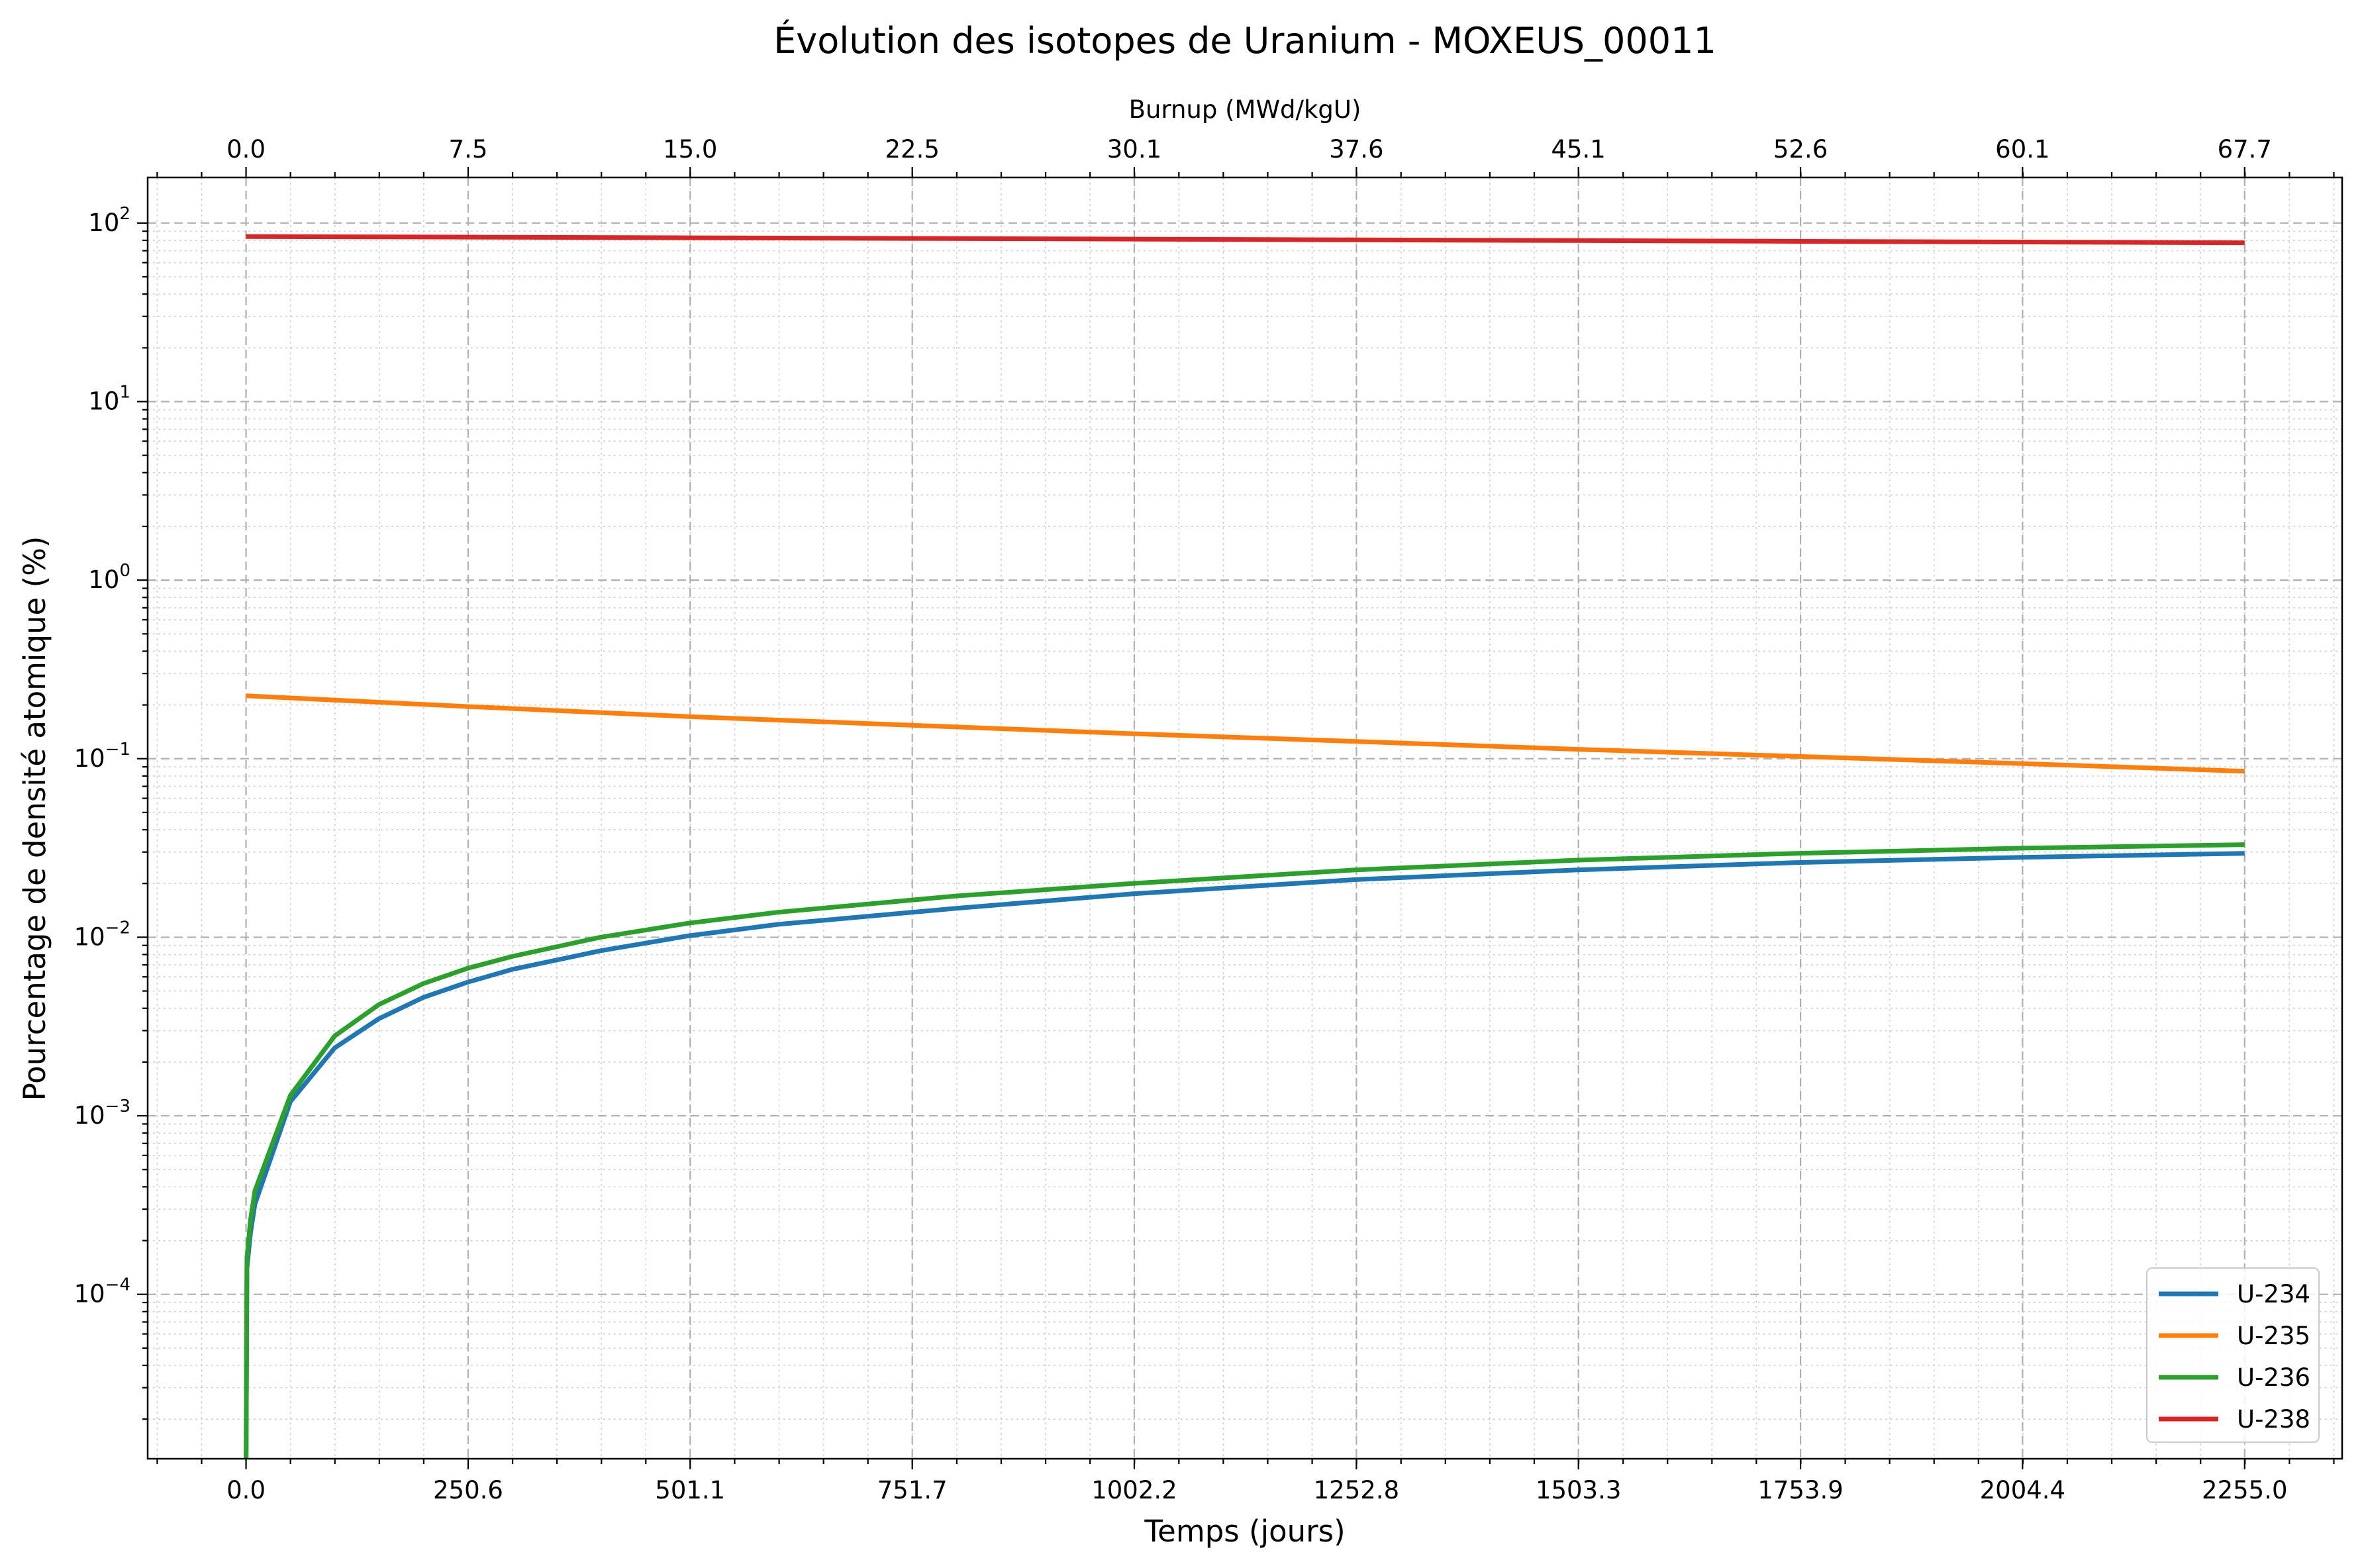 This screenshot has height=1568, width=2362. I want to click on top-x-tick-label: 45.1, so click(1578, 149).